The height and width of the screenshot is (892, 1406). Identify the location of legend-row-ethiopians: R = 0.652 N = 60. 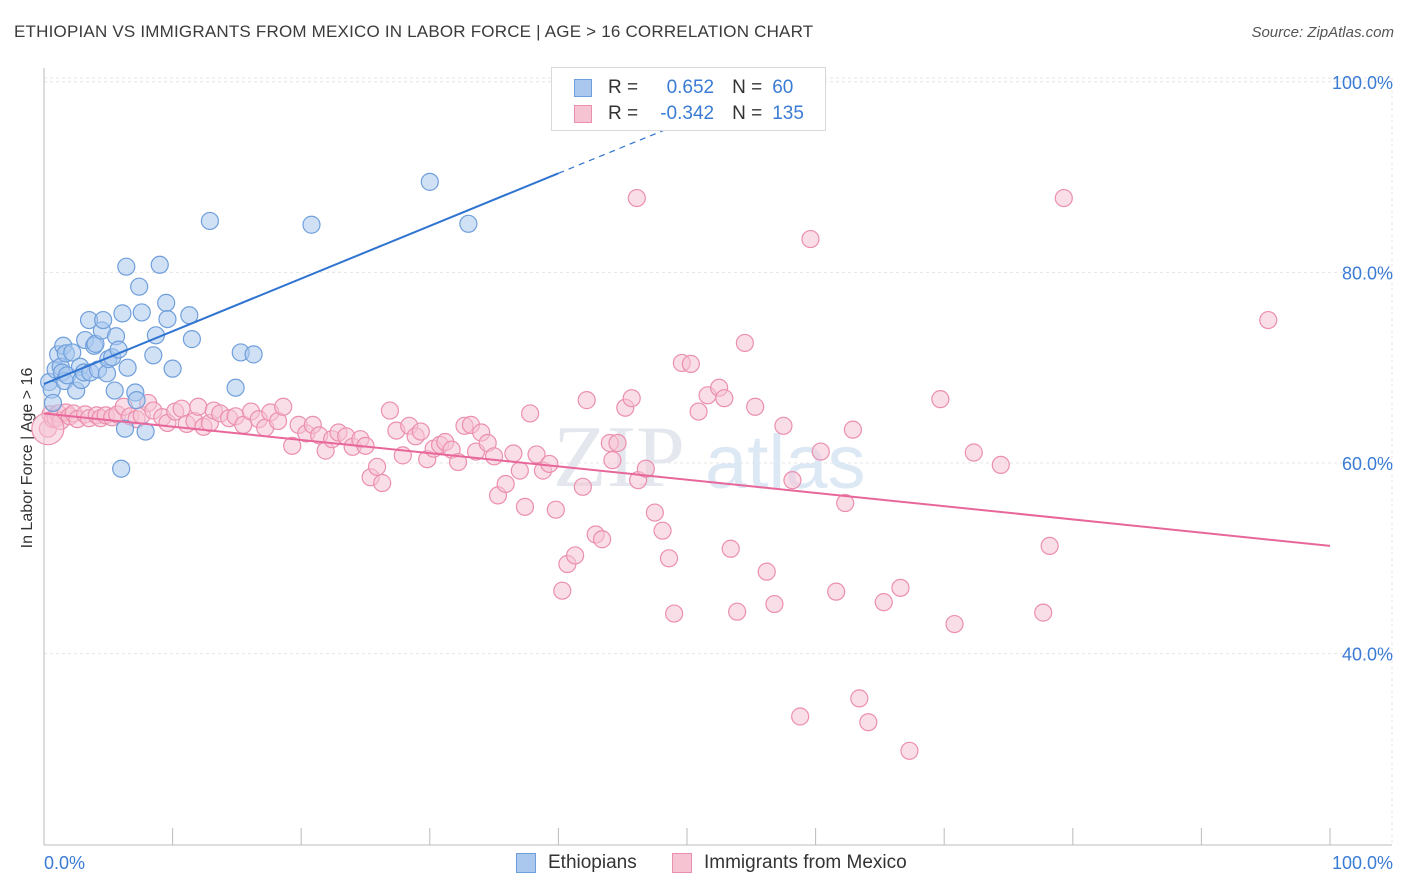
(683, 88).